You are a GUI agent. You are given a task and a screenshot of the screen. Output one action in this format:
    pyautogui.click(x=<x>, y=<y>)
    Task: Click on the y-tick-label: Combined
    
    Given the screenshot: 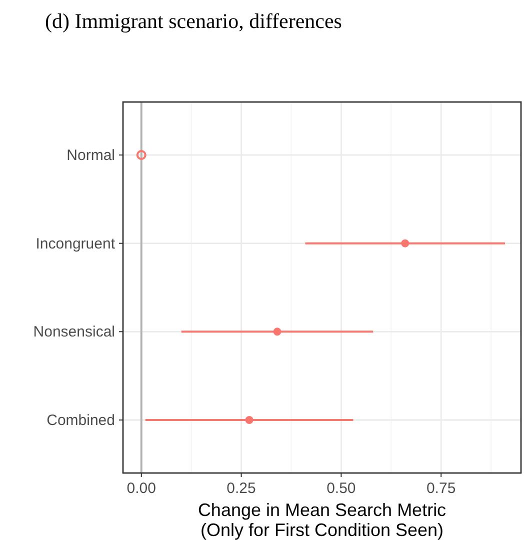 What is the action you would take?
    pyautogui.click(x=80, y=420)
    